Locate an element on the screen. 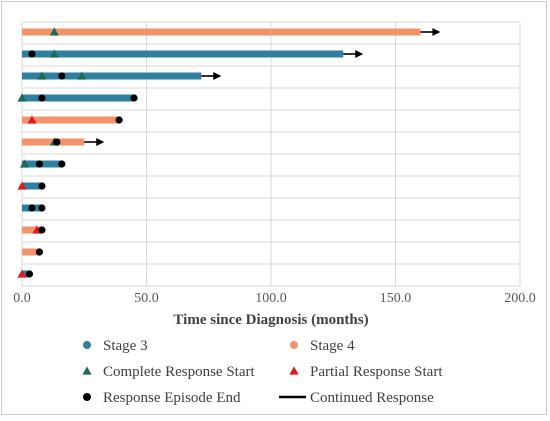 This screenshot has width=550, height=421. legend-label-continued: Continued Response is located at coordinates (372, 398).